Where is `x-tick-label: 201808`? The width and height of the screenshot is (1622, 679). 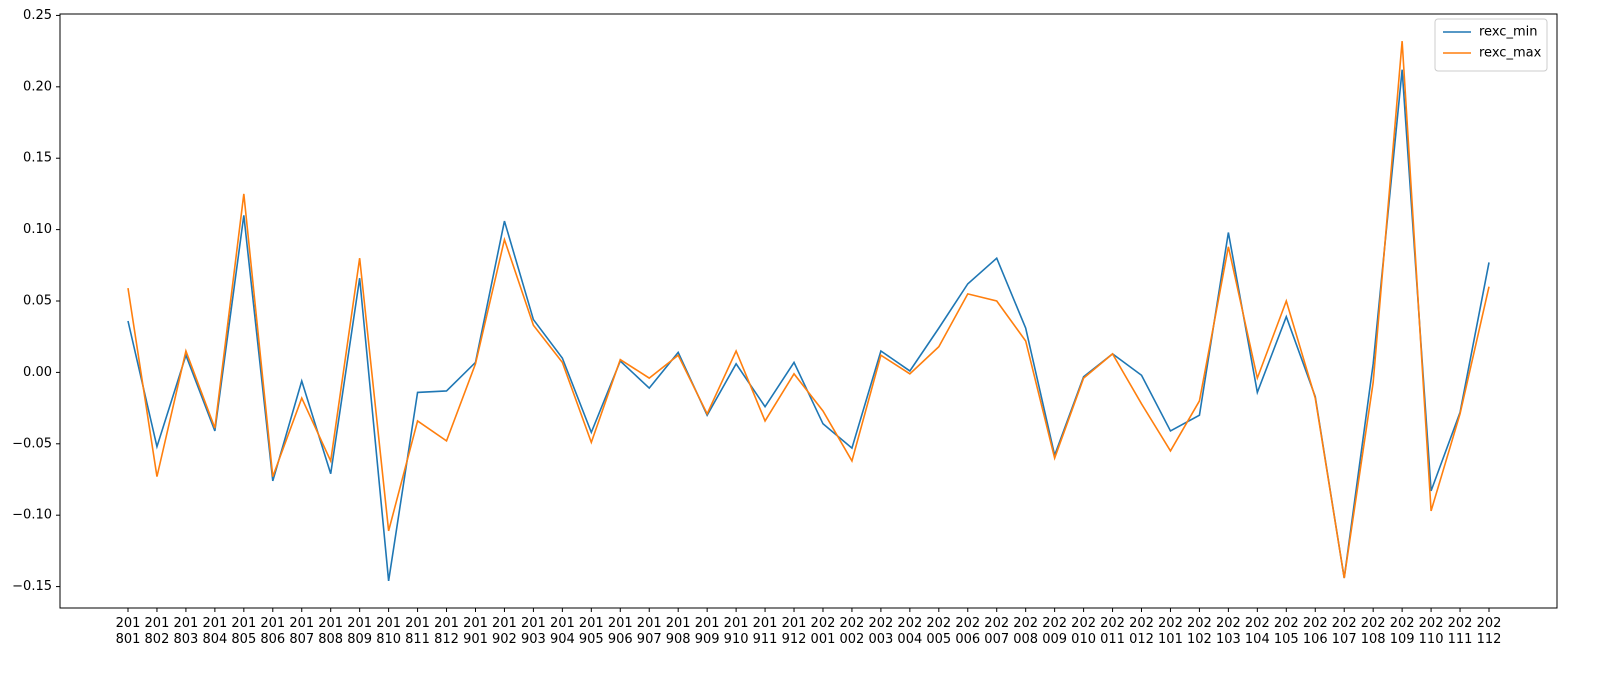
x-tick-label: 201808 is located at coordinates (331, 631).